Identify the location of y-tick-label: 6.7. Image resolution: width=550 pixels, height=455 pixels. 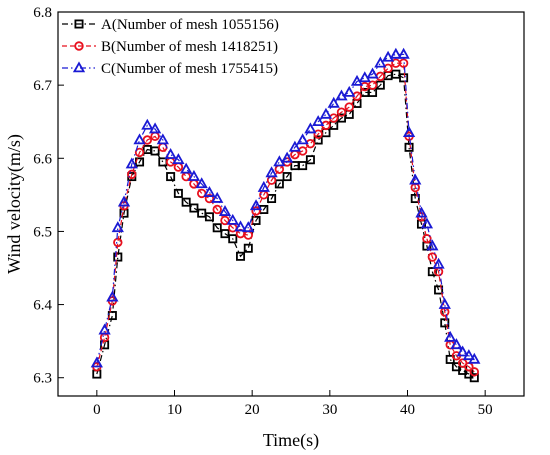
(42, 86).